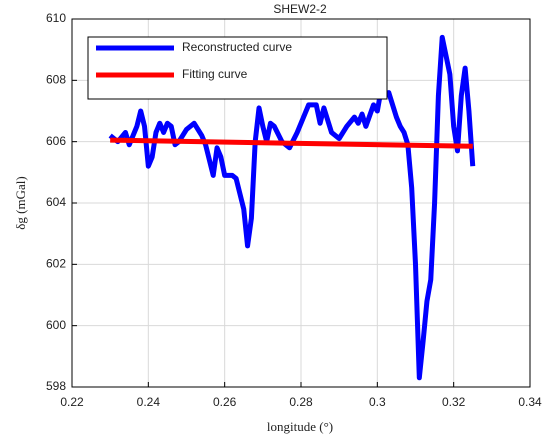 Image resolution: width=550 pixels, height=445 pixels. What do you see at coordinates (291, 143) in the screenshot?
I see `data-line` at bounding box center [291, 143].